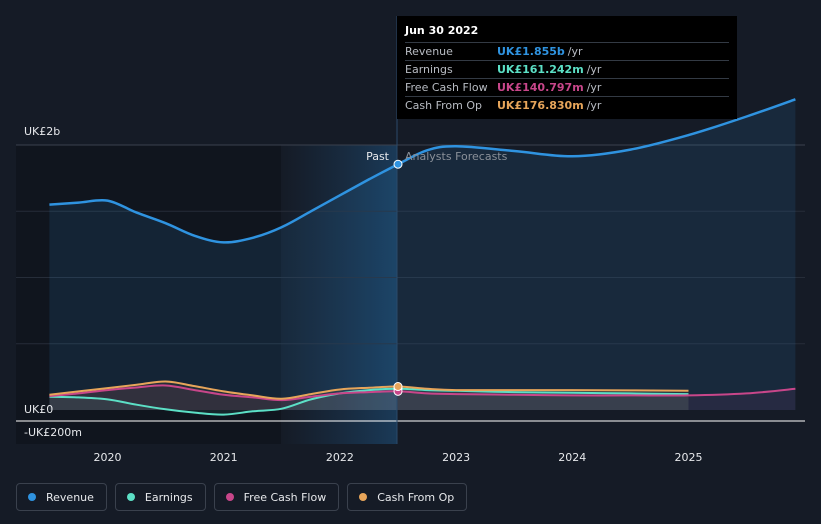 This screenshot has width=821, height=524. Describe the element at coordinates (224, 457) in the screenshot. I see `x-tick-label: 2021` at that location.